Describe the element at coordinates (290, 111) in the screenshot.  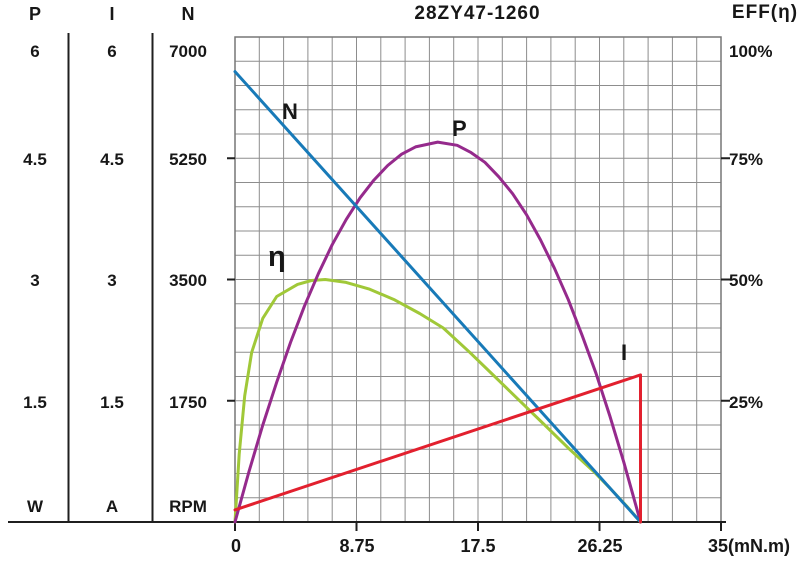
I see `speed-curve-label: N` at that location.